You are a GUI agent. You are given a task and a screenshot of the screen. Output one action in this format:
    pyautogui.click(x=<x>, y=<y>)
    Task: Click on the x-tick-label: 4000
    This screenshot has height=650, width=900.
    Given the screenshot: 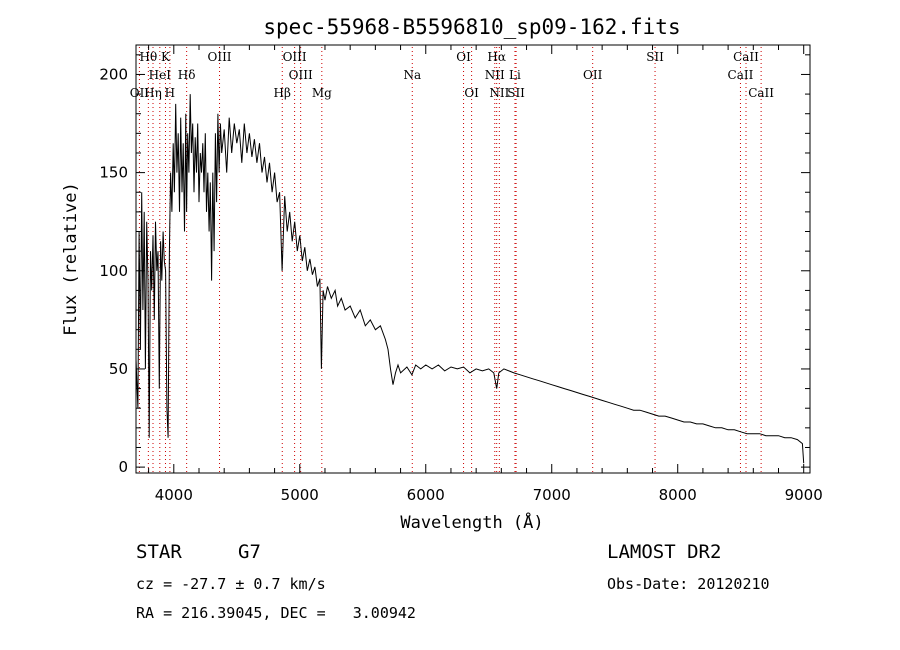 What is the action you would take?
    pyautogui.click(x=174, y=495)
    